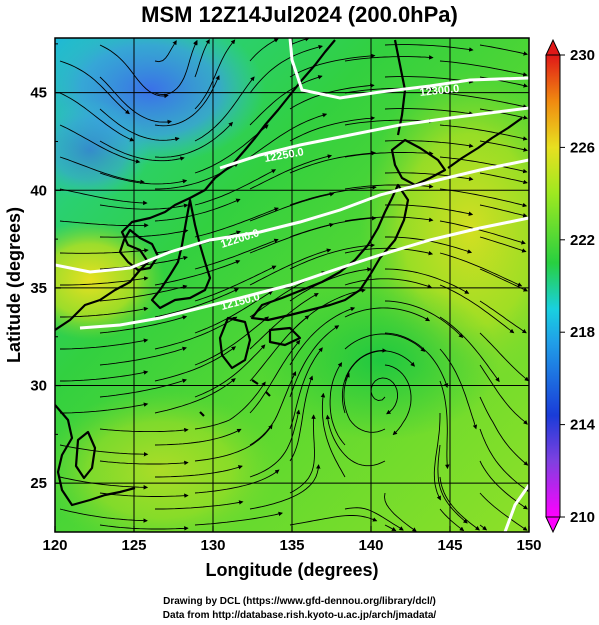 This screenshot has width=599, height=625. Describe the element at coordinates (54, 545) in the screenshot. I see `x-tick-label: 120` at that location.